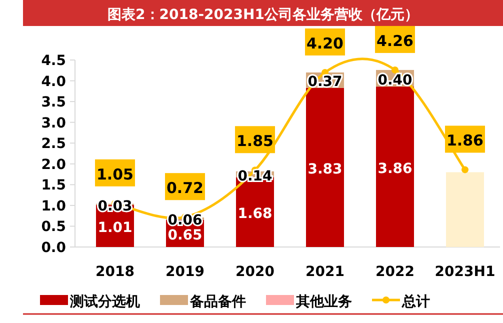 The width and height of the screenshot is (503, 323). What do you see at coordinates (115, 174) in the screenshot?
I see `data-label: 1.05` at bounding box center [115, 174].